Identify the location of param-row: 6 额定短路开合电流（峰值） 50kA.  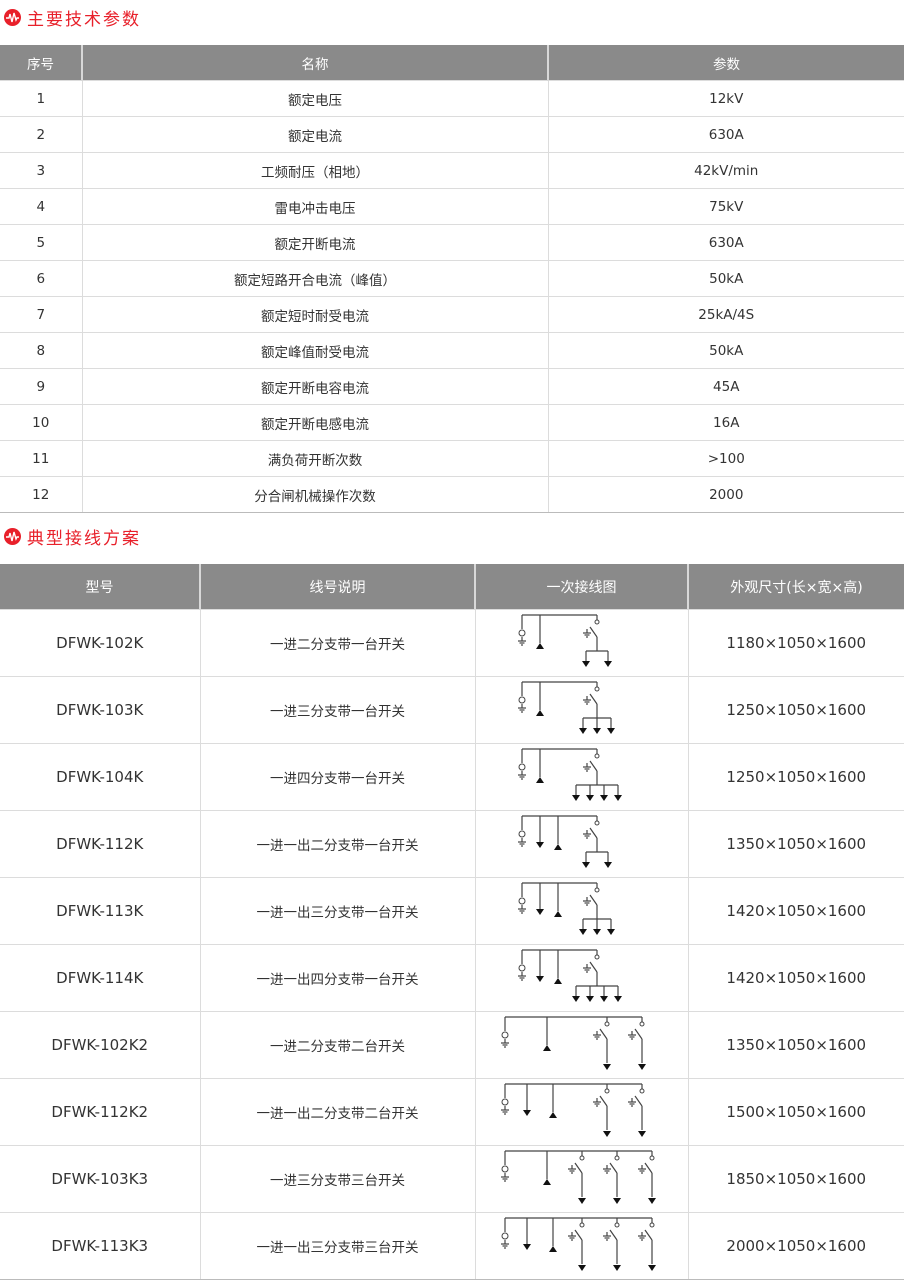
(452, 278).